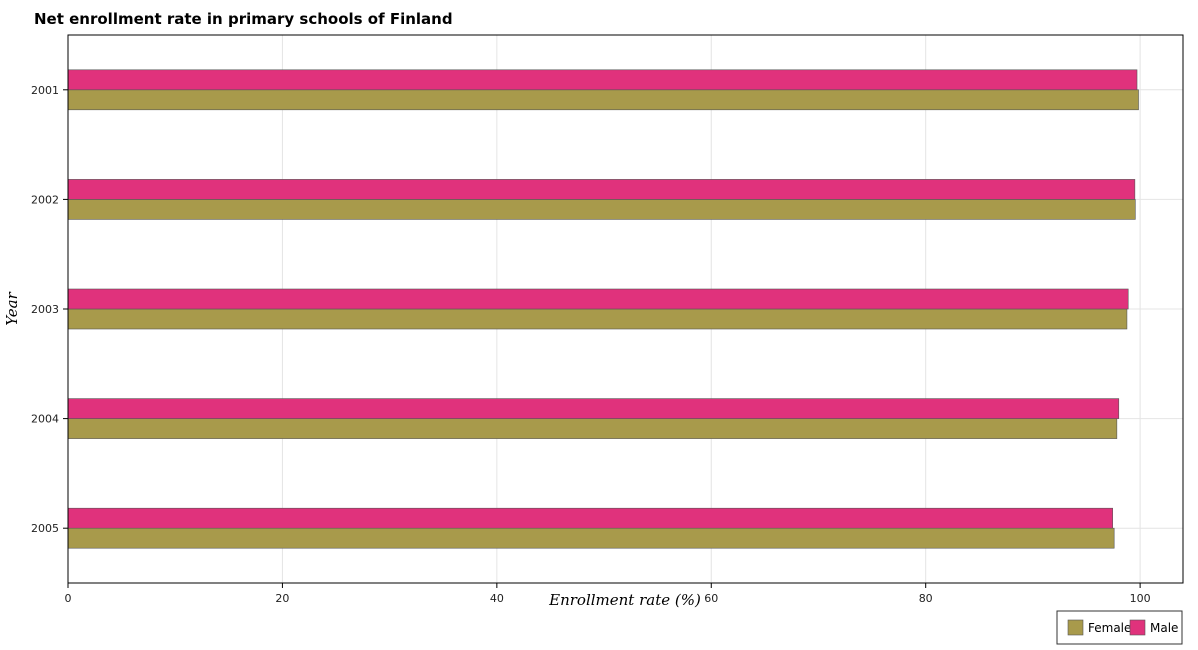 This screenshot has height=650, width=1198. I want to click on bar-male-2004, so click(593, 408).